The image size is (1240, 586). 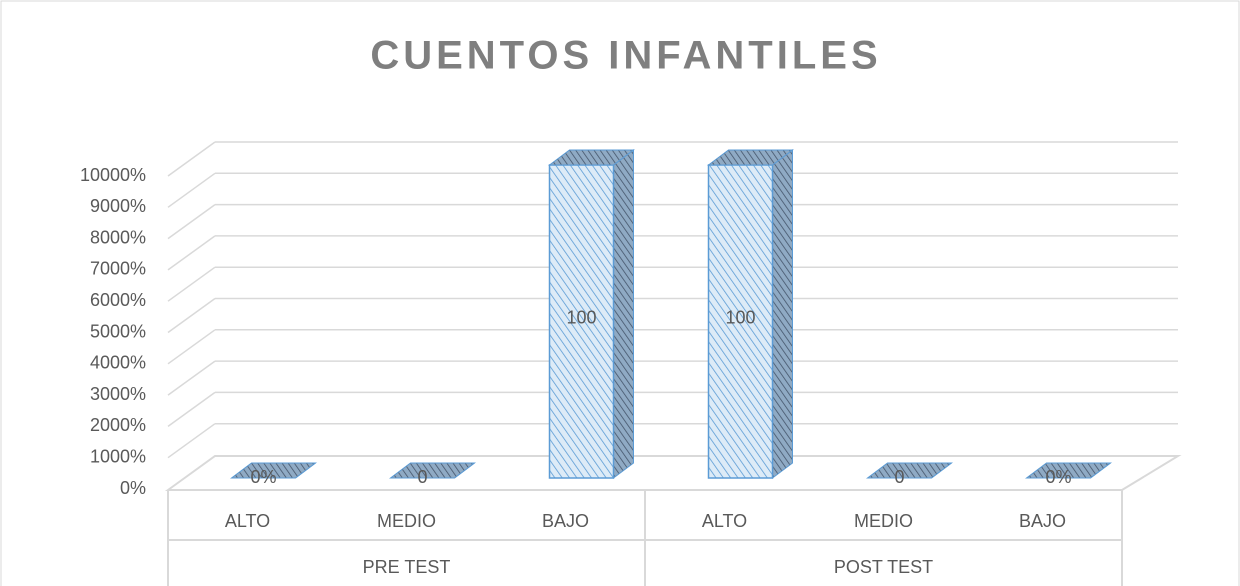 I want to click on y-tick-label: 5000%, so click(x=118, y=331).